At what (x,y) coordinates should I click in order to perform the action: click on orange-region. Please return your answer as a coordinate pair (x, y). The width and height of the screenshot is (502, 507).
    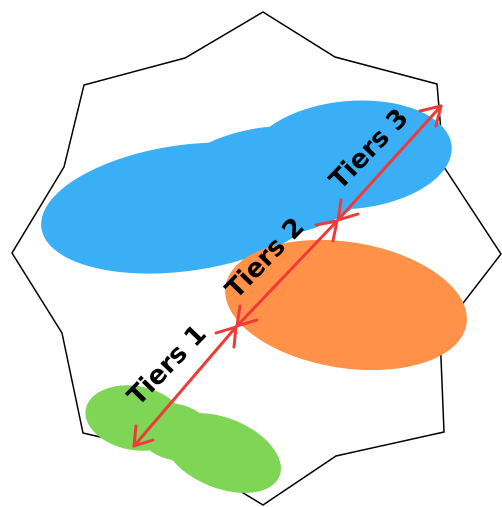
    Looking at the image, I should click on (346, 305).